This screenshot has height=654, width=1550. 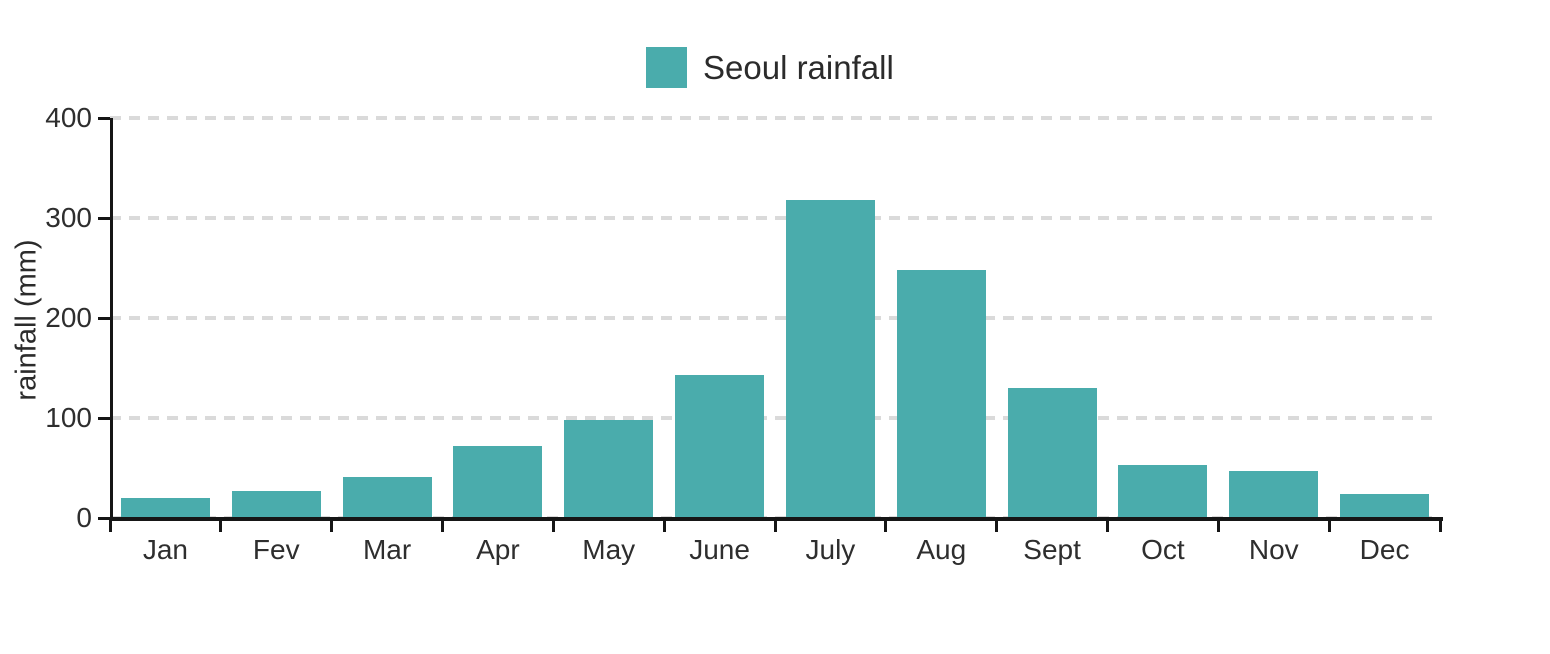 What do you see at coordinates (68, 117) in the screenshot?
I see `y-tick-label-400: 400` at bounding box center [68, 117].